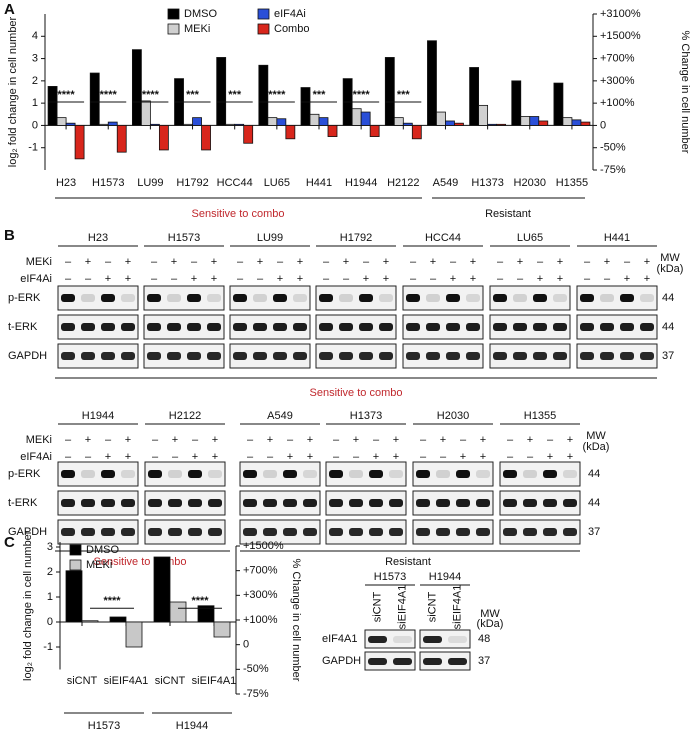 Image resolution: width=700 pixels, height=738 pixels. What do you see at coordinates (594, 532) in the screenshot?
I see `mw-label: 37` at bounding box center [594, 532].